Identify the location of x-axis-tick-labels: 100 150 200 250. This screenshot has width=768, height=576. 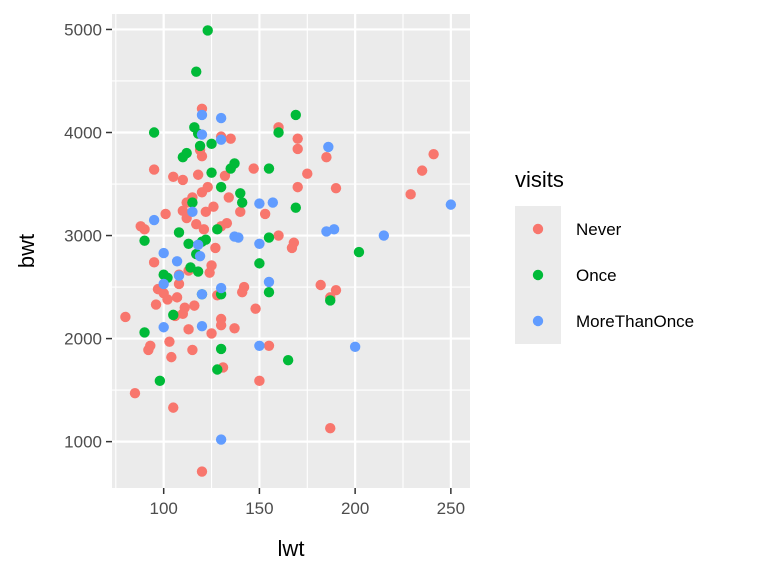
(308, 508).